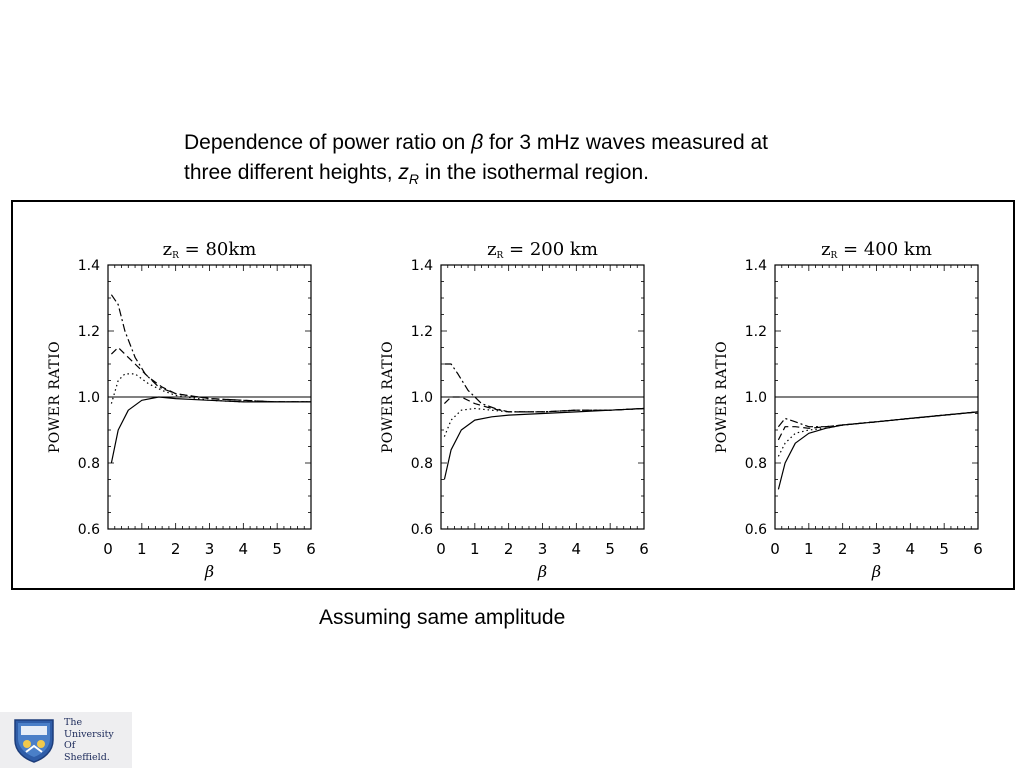 Image resolution: width=1024 pixels, height=768 pixels. Describe the element at coordinates (210, 430) in the screenshot. I see `chart-1-series-solid` at that location.